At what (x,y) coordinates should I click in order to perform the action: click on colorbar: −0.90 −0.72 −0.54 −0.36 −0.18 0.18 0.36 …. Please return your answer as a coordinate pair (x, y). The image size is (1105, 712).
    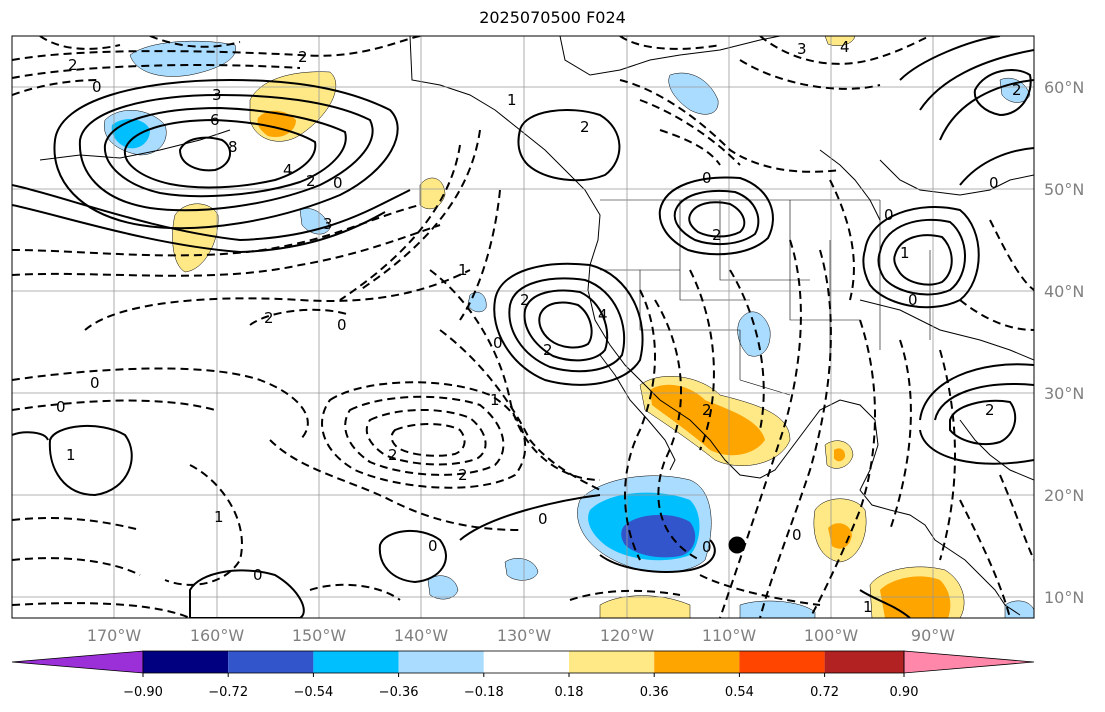
    Looking at the image, I should click on (523, 675).